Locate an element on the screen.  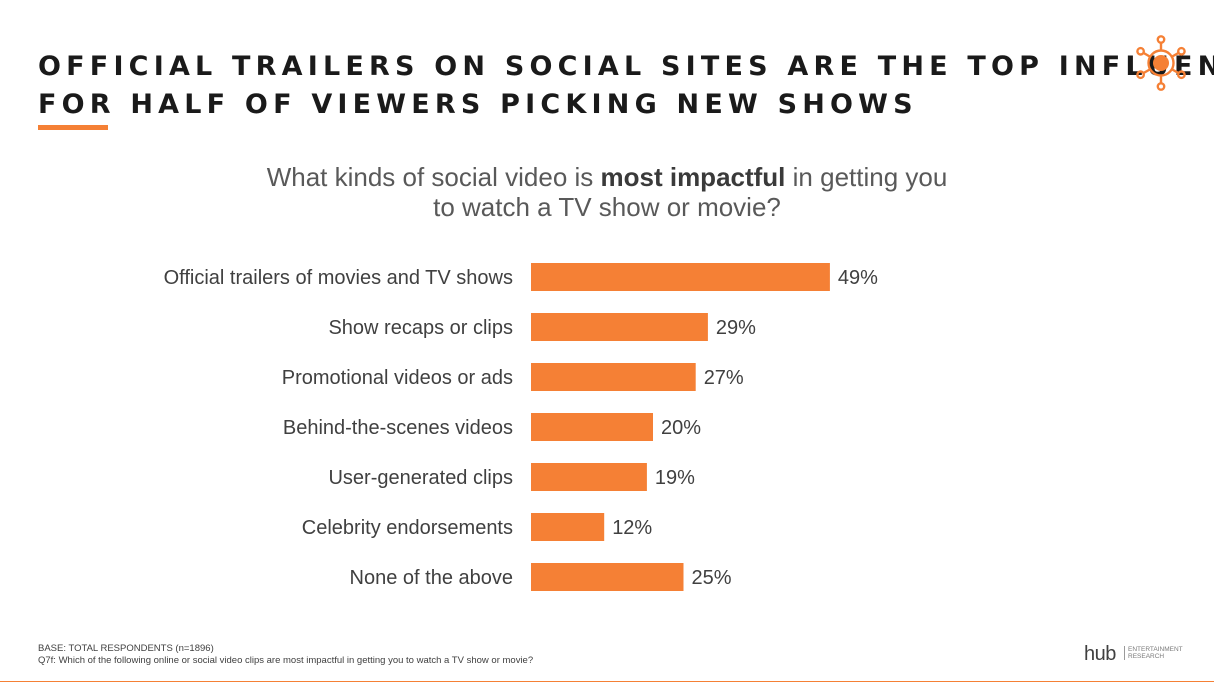
value-label-3: 27% is located at coordinates (724, 378).